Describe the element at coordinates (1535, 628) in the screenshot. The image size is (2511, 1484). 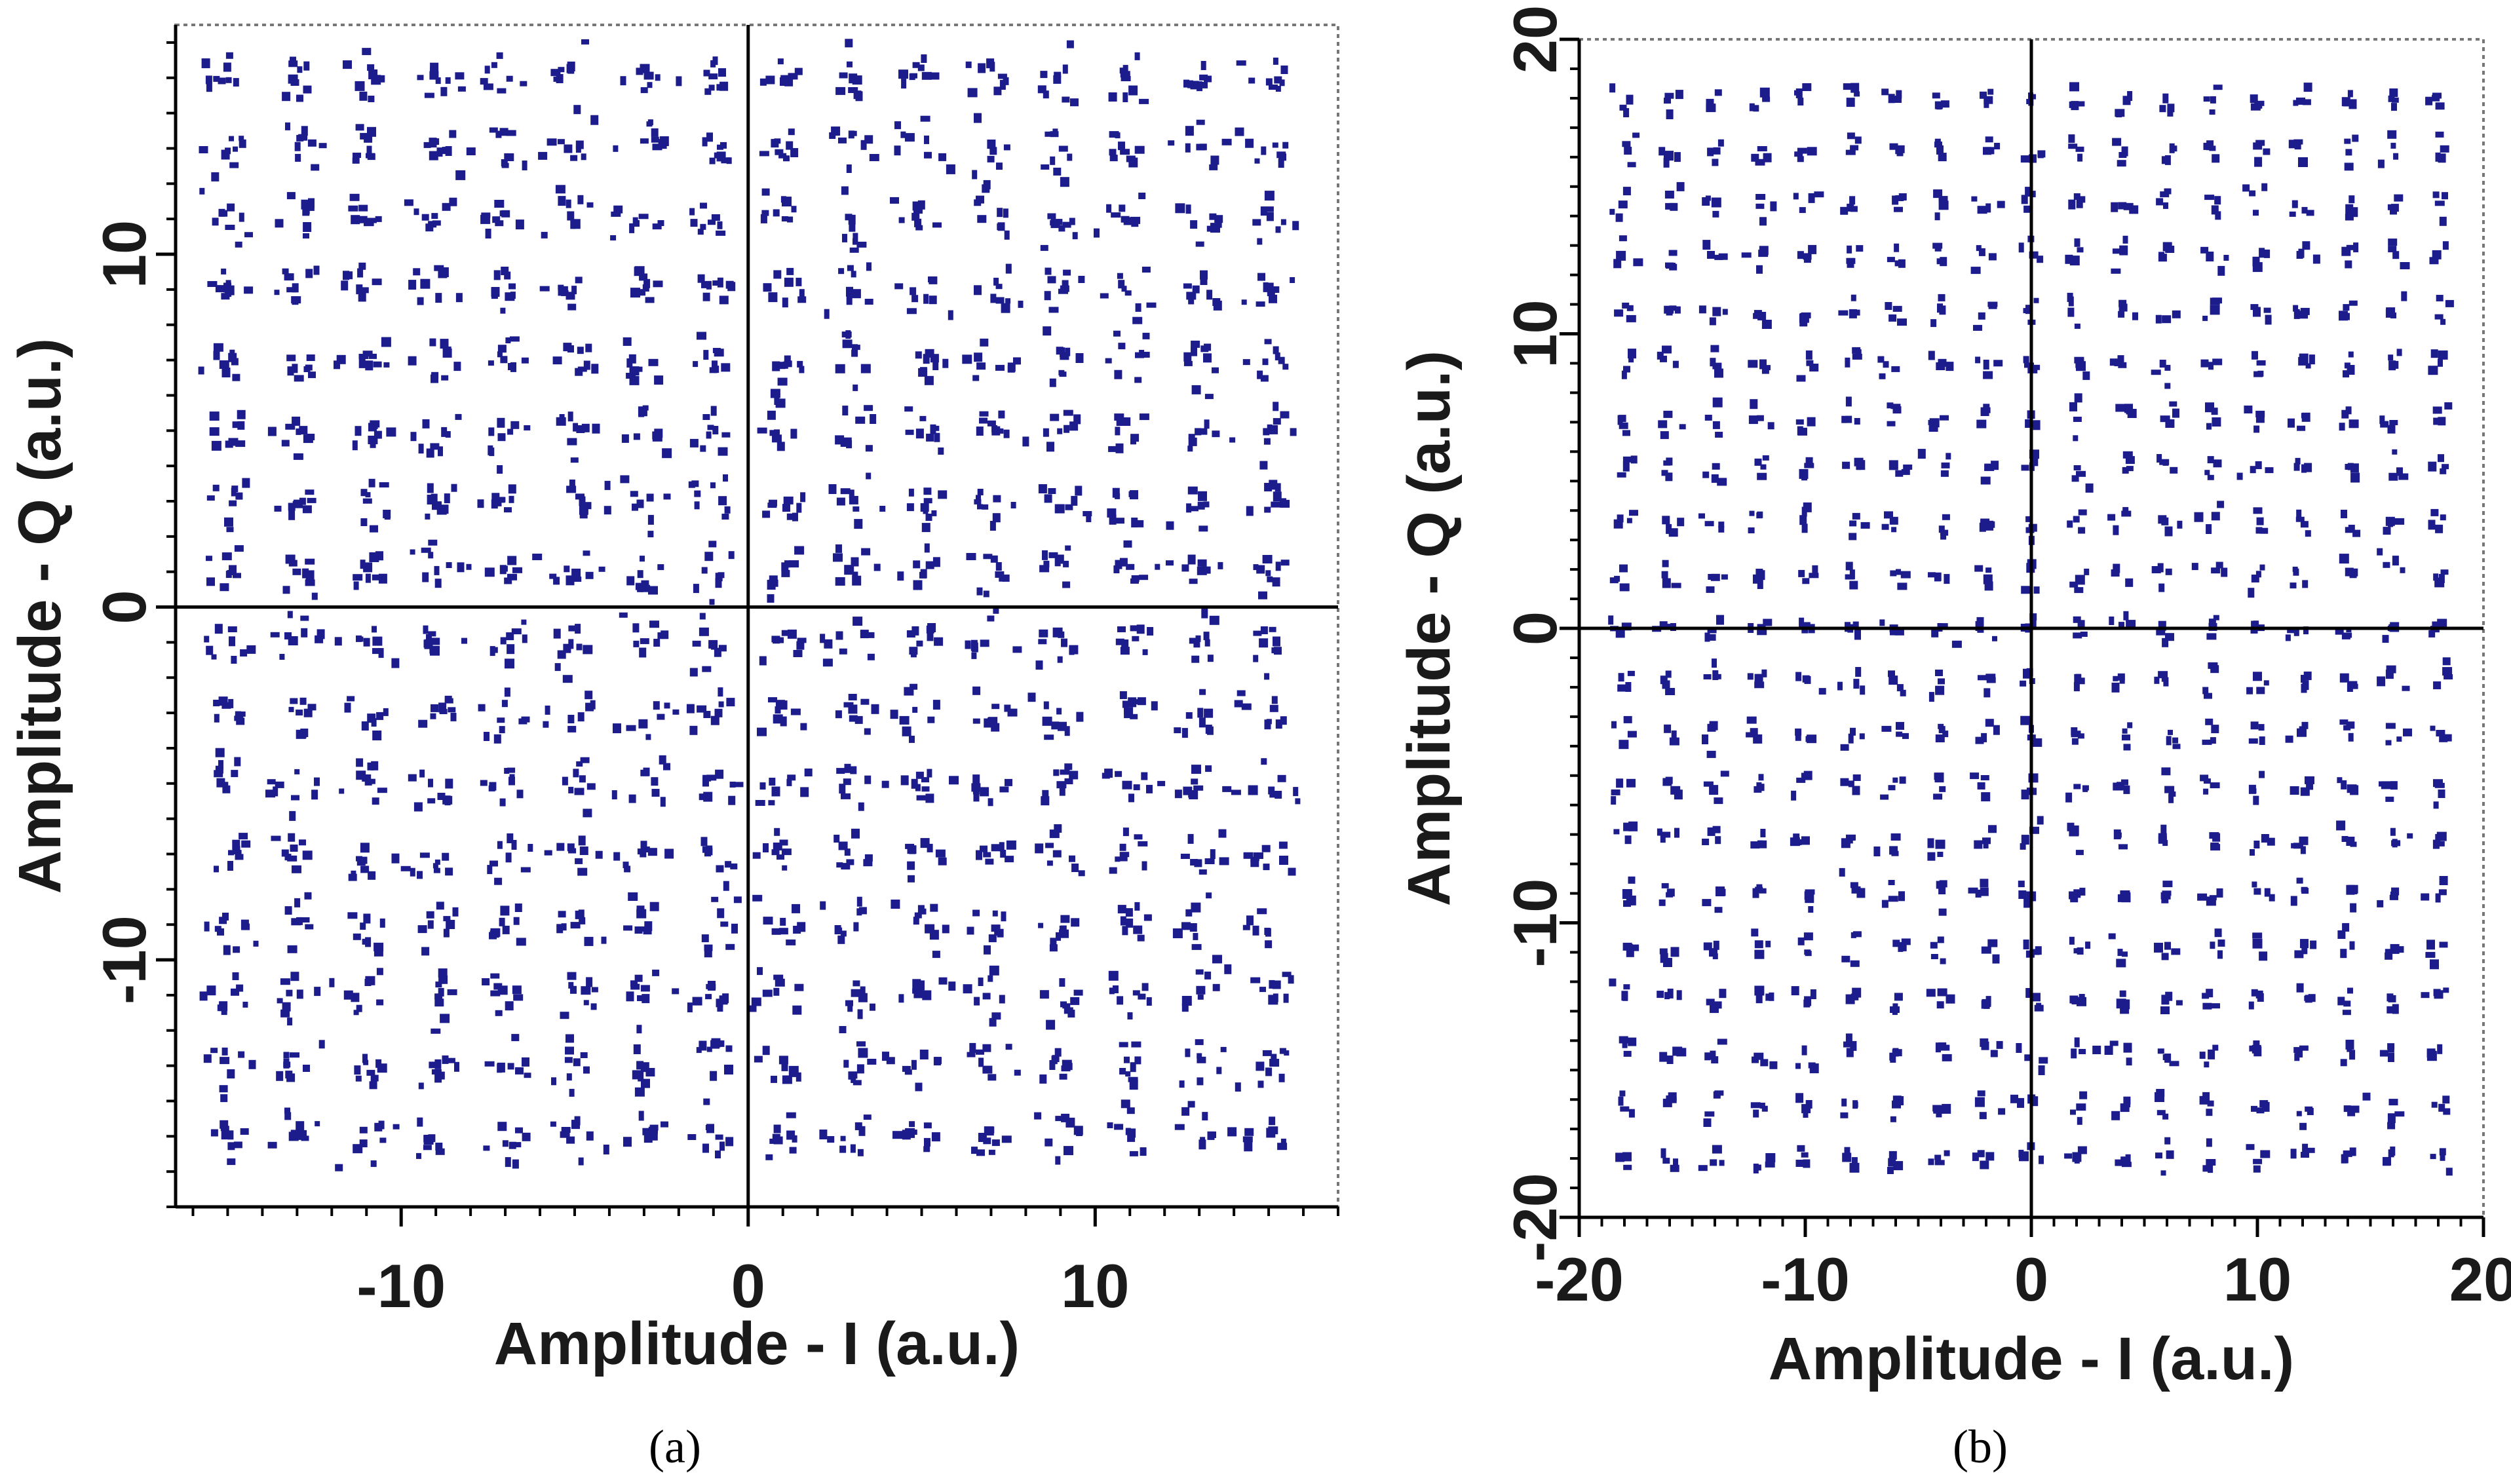
I see `y-tick-label: 0` at that location.